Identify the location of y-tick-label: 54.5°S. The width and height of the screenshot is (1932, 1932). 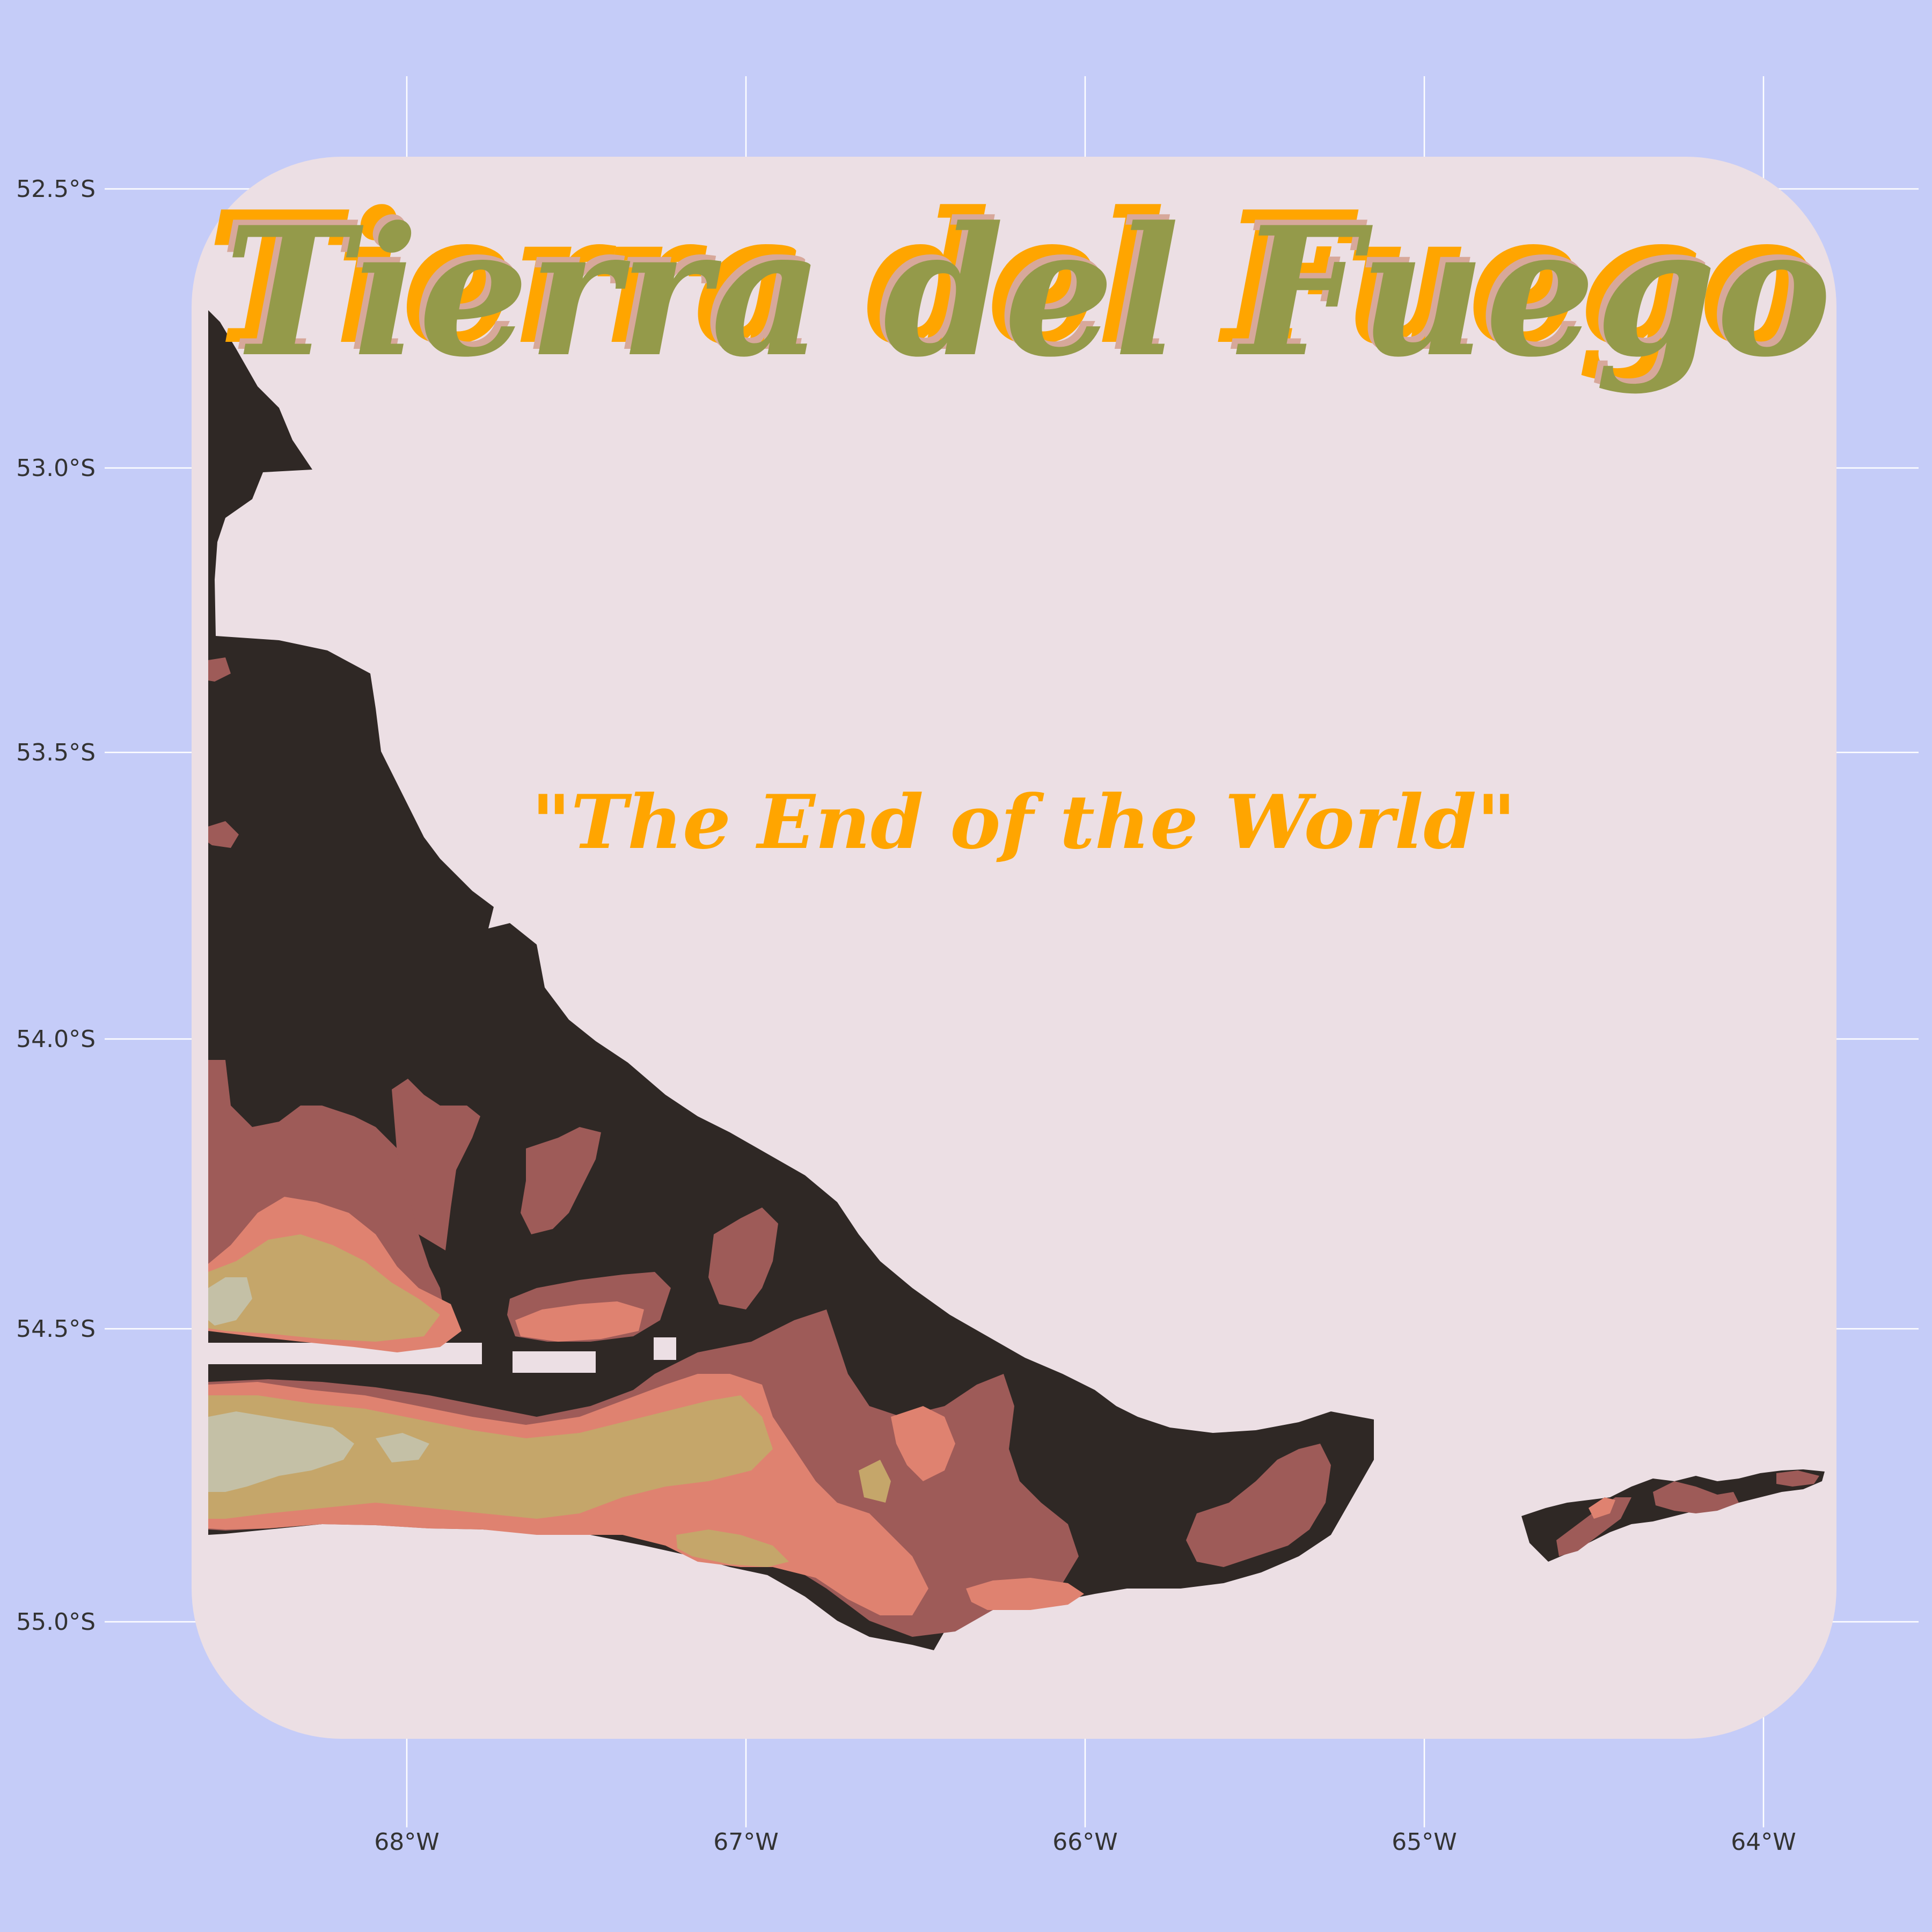
(56, 1329).